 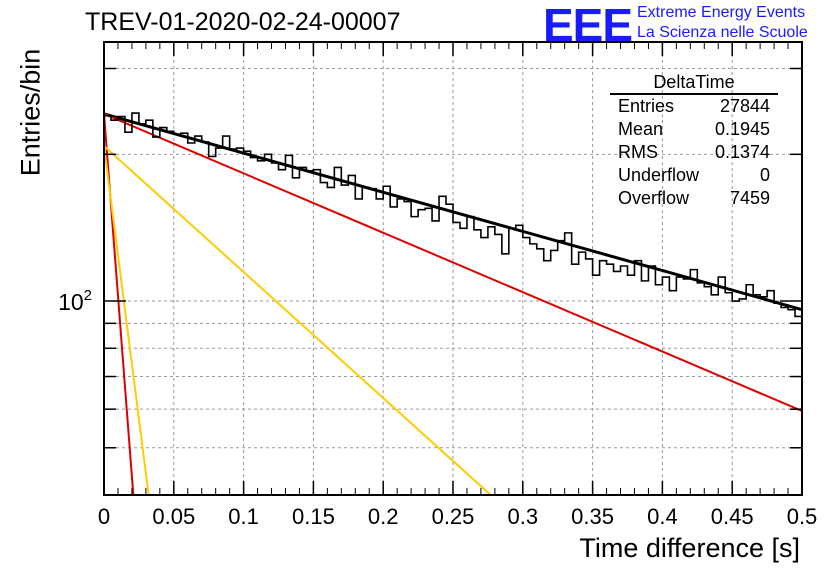 I want to click on logo-subtitle-line2: La Scienza nelle Scuole, so click(x=722, y=32).